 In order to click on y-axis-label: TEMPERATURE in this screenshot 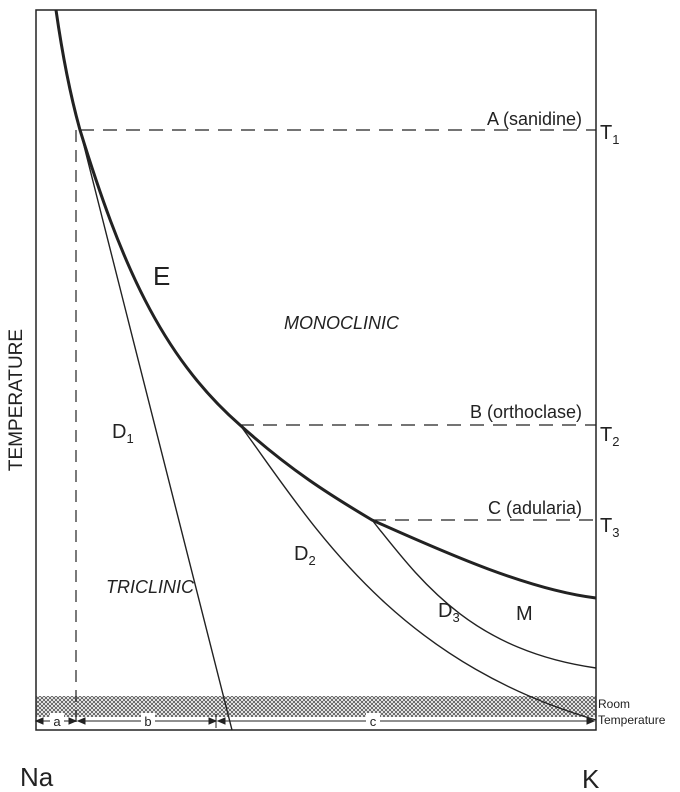, I will do `click(16, 400)`.